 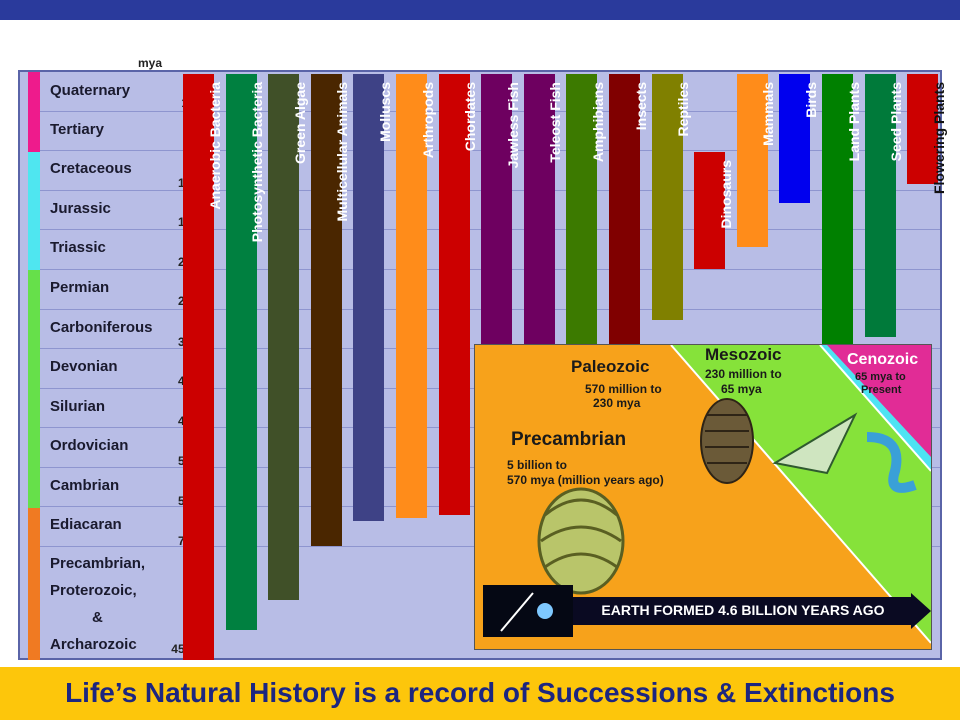 What do you see at coordinates (78, 247) in the screenshot?
I see `period-label: Triassic` at bounding box center [78, 247].